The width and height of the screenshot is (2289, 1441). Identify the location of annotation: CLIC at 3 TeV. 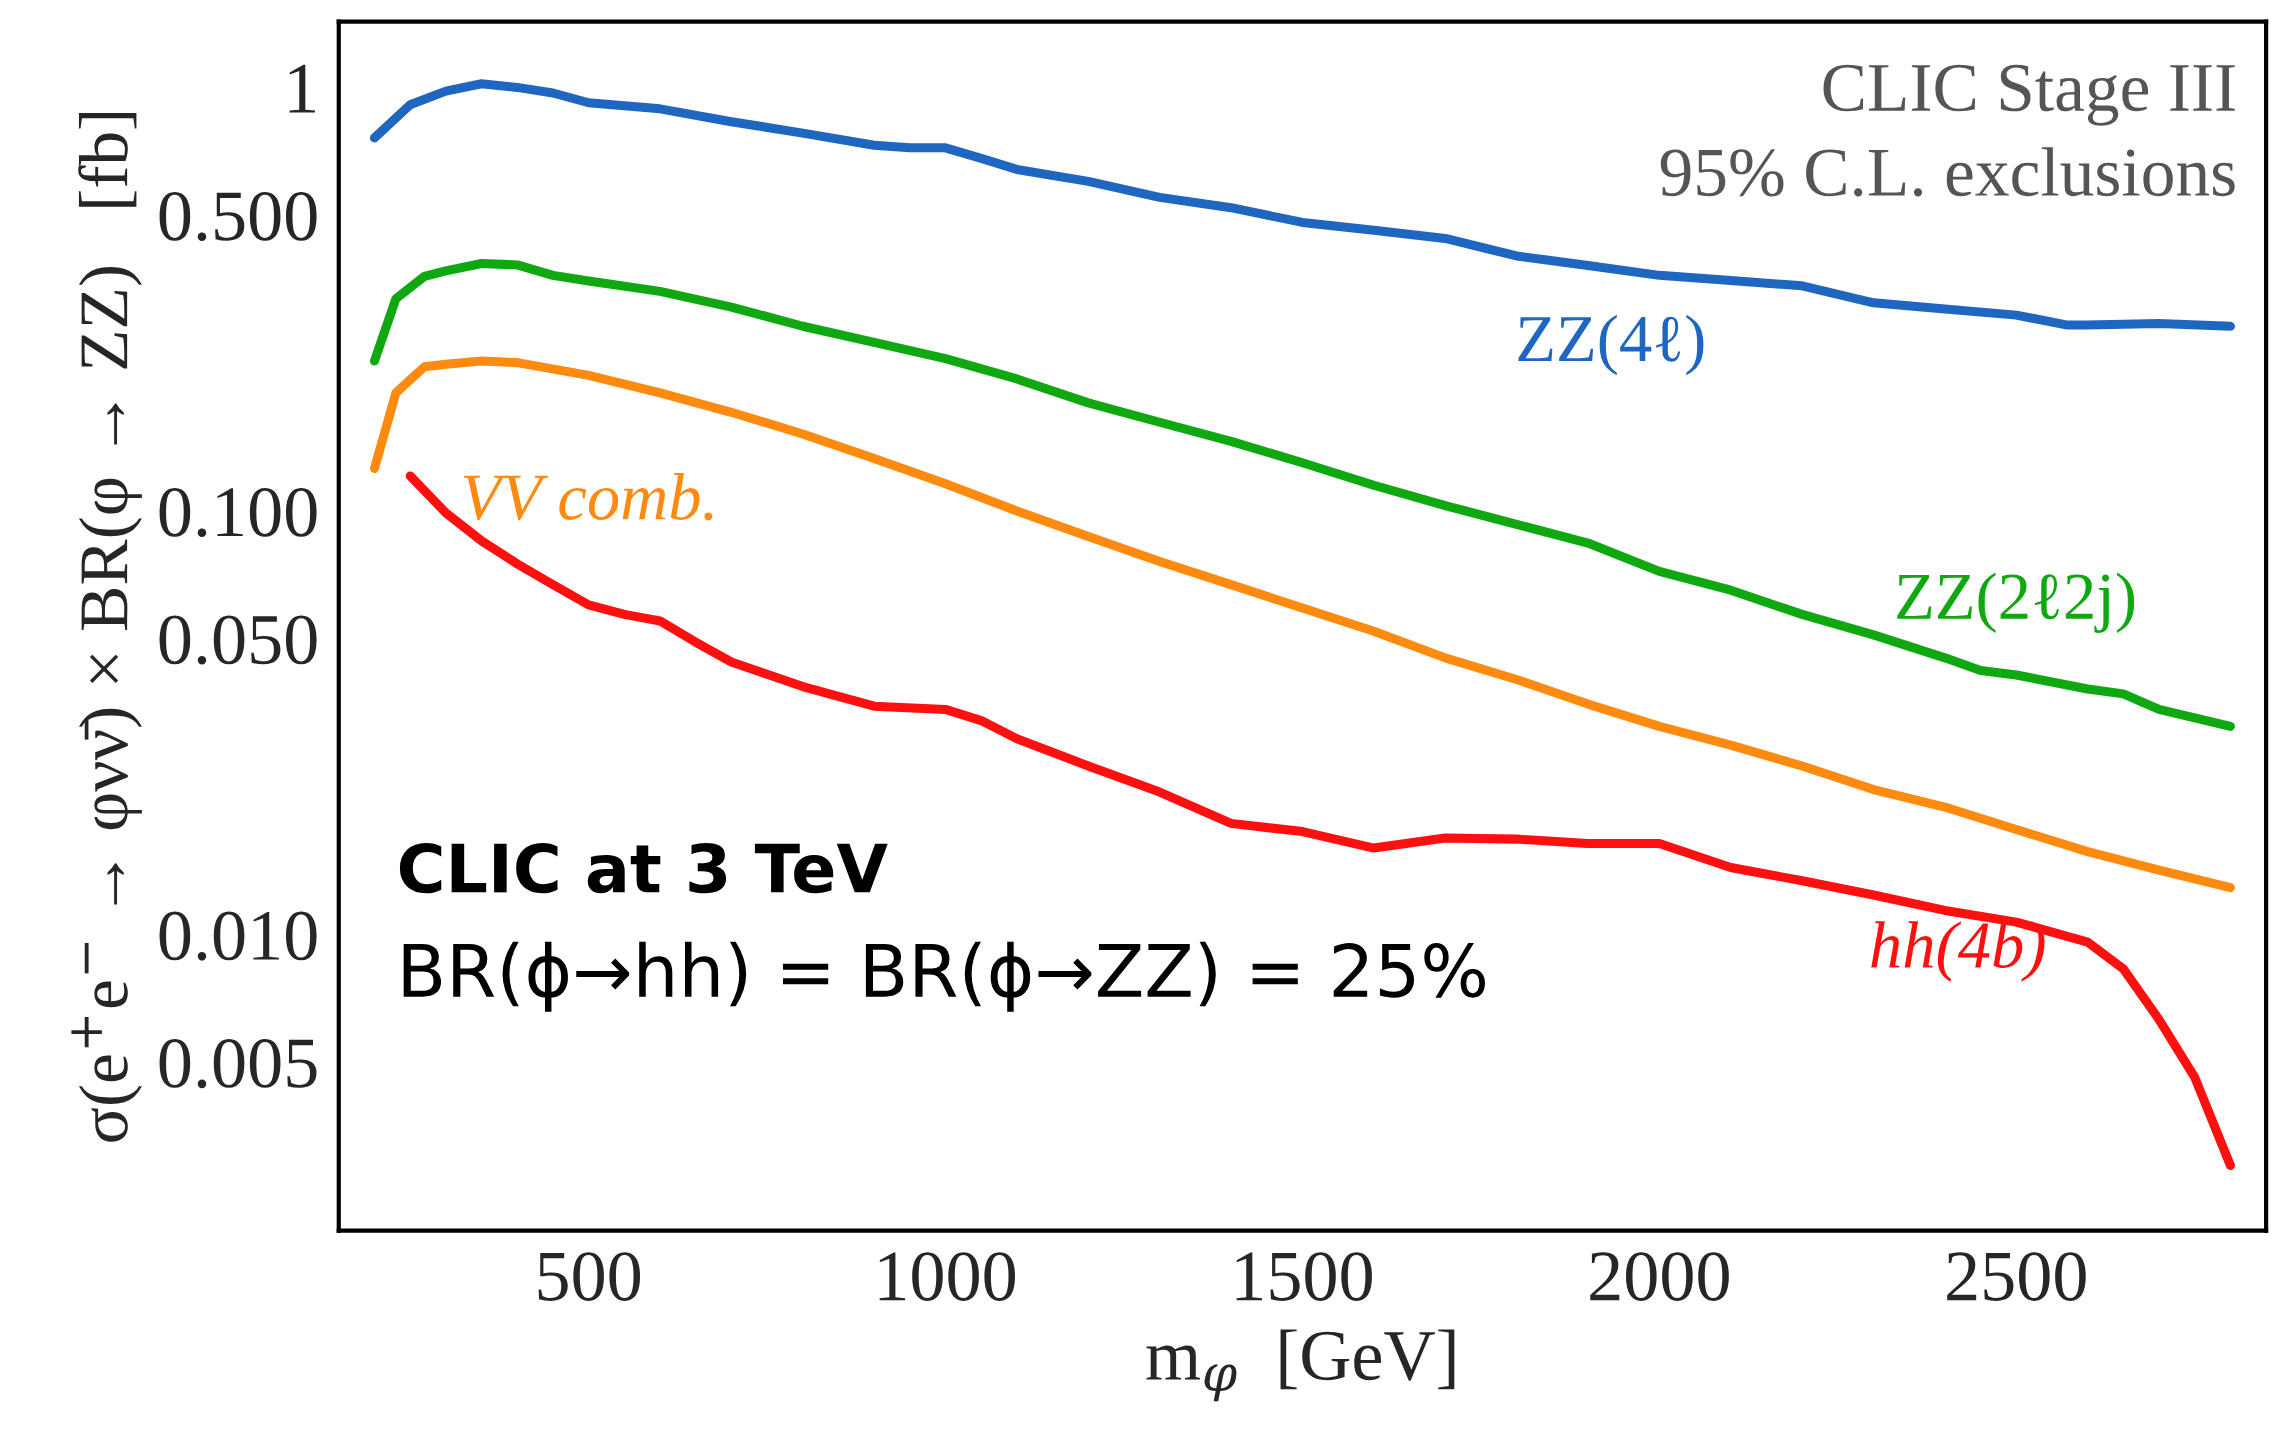
(643, 868).